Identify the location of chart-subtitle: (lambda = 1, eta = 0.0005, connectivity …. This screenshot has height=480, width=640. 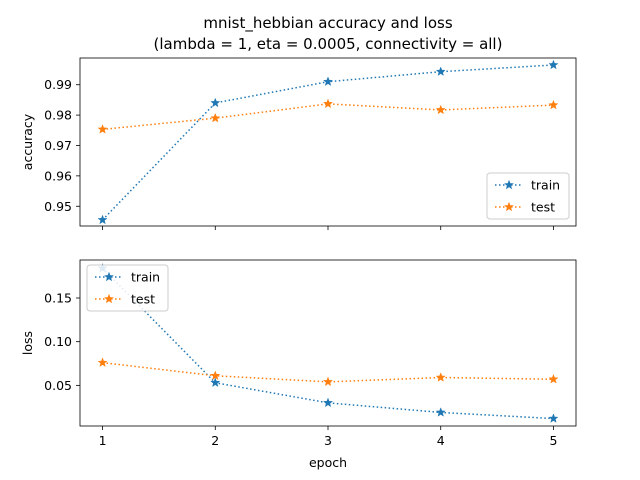
(328, 44).